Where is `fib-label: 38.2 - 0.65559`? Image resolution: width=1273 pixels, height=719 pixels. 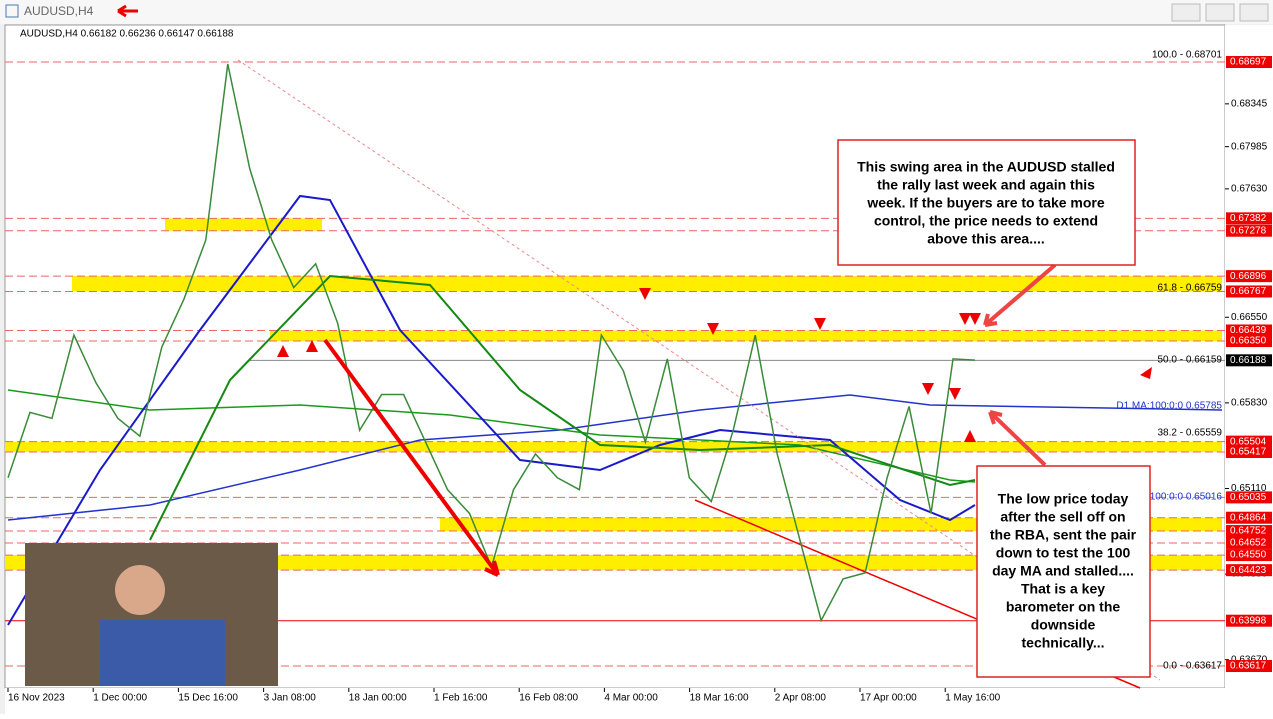 fib-label: 38.2 - 0.65559 is located at coordinates (1190, 433).